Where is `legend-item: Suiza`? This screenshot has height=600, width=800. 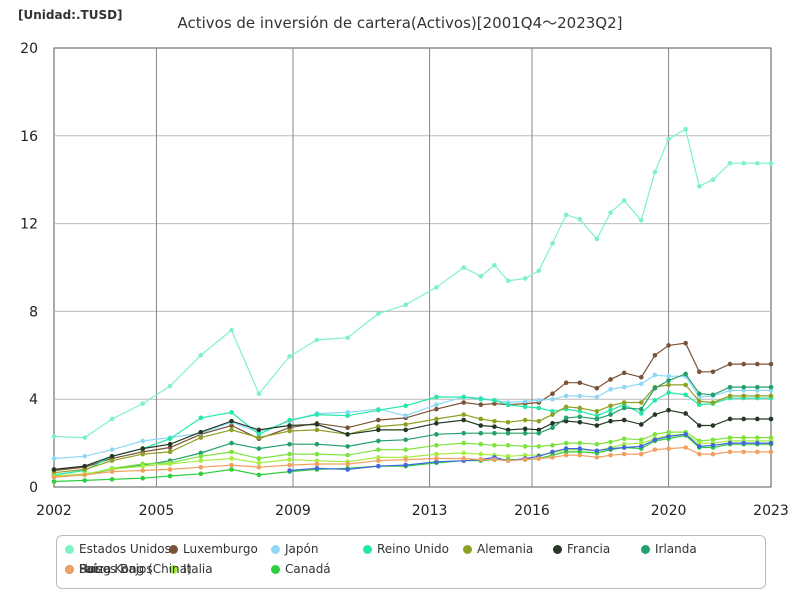
legend-item: Suiza is located at coordinates (88, 569).